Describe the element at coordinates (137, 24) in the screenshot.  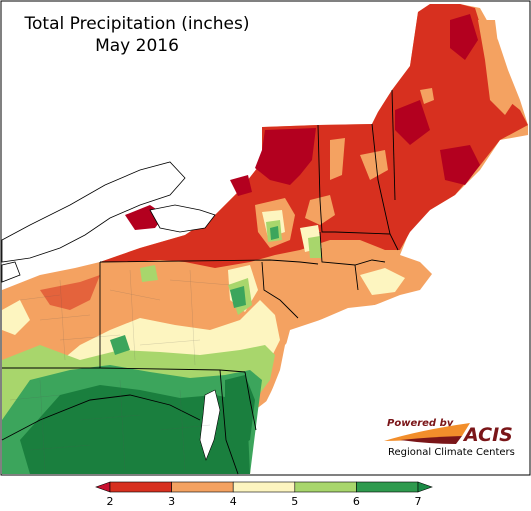
I see `map-title: Total Precipitation (inches)` at that location.